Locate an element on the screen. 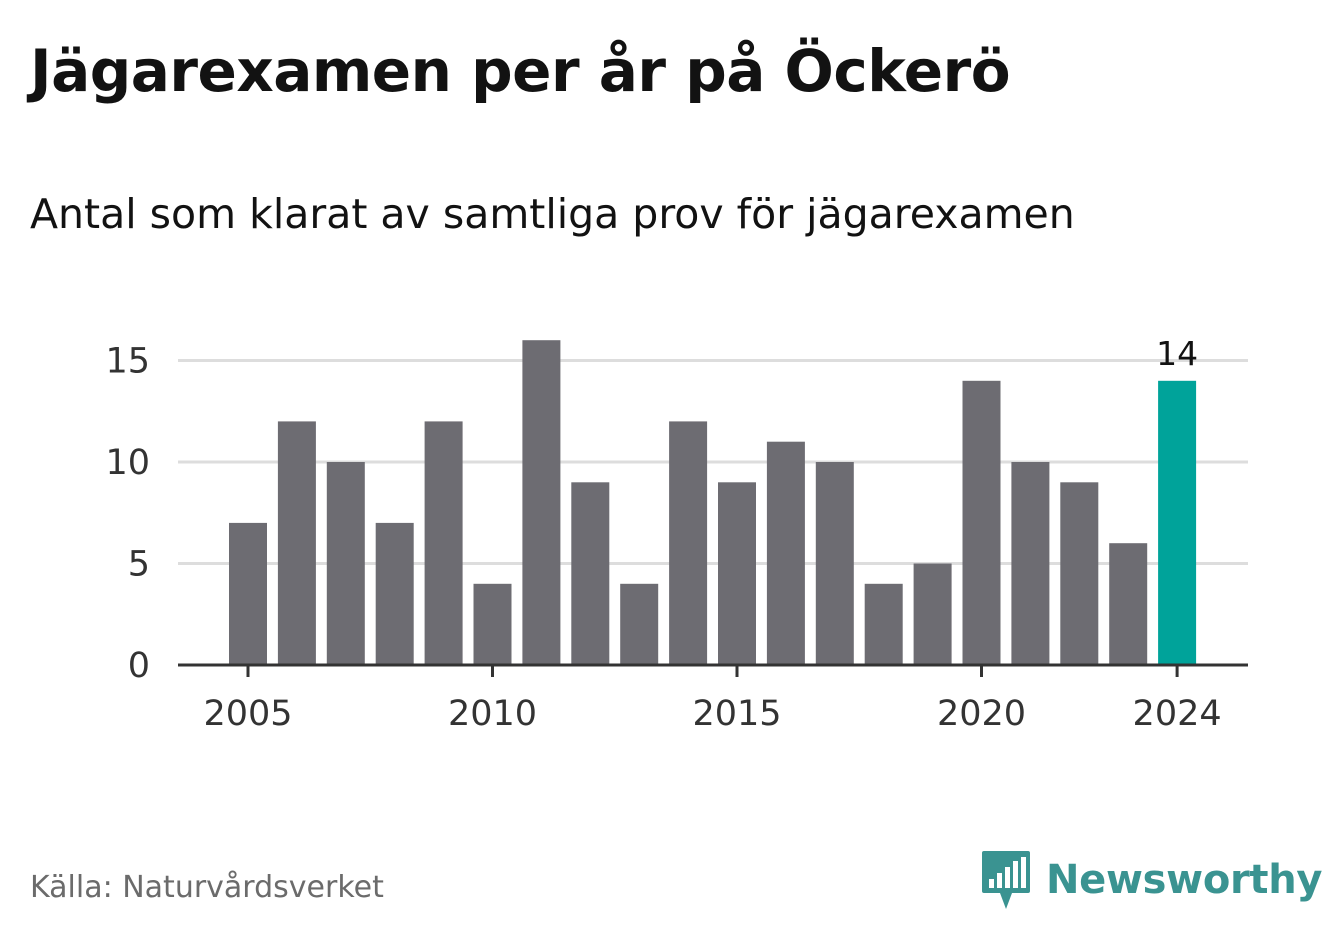 The height and width of the screenshot is (939, 1322). brand-logo: Newsworthy is located at coordinates (1151, 880).